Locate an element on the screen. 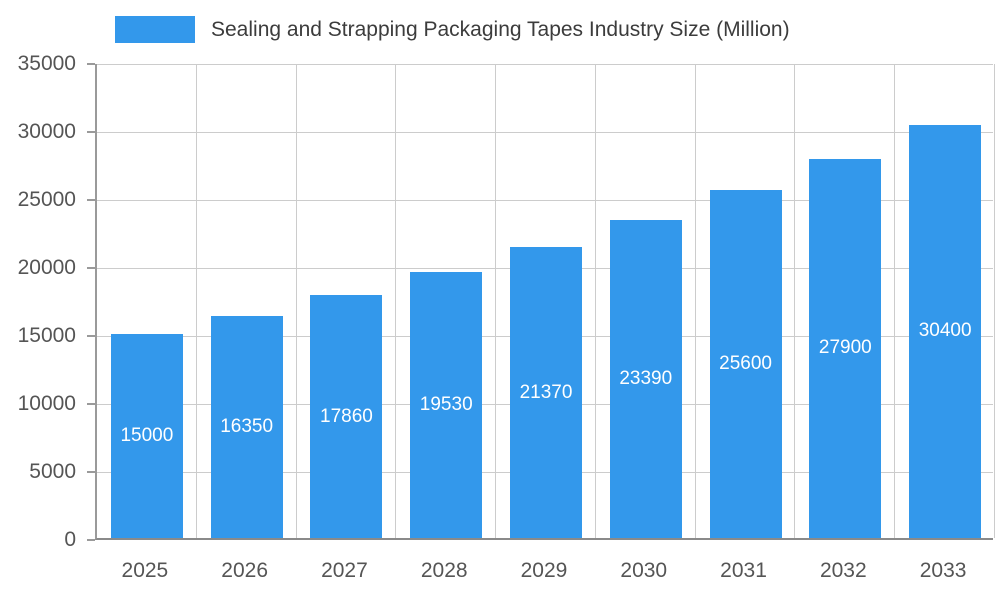  y-axis-tick-label: 30000 is located at coordinates (46, 131).